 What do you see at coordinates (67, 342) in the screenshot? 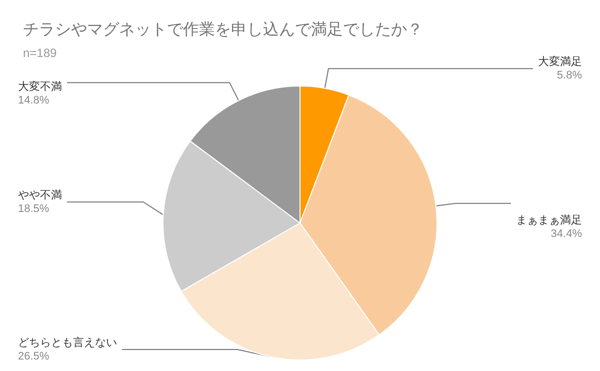
I see `slice-label: どちらとも言えない` at bounding box center [67, 342].